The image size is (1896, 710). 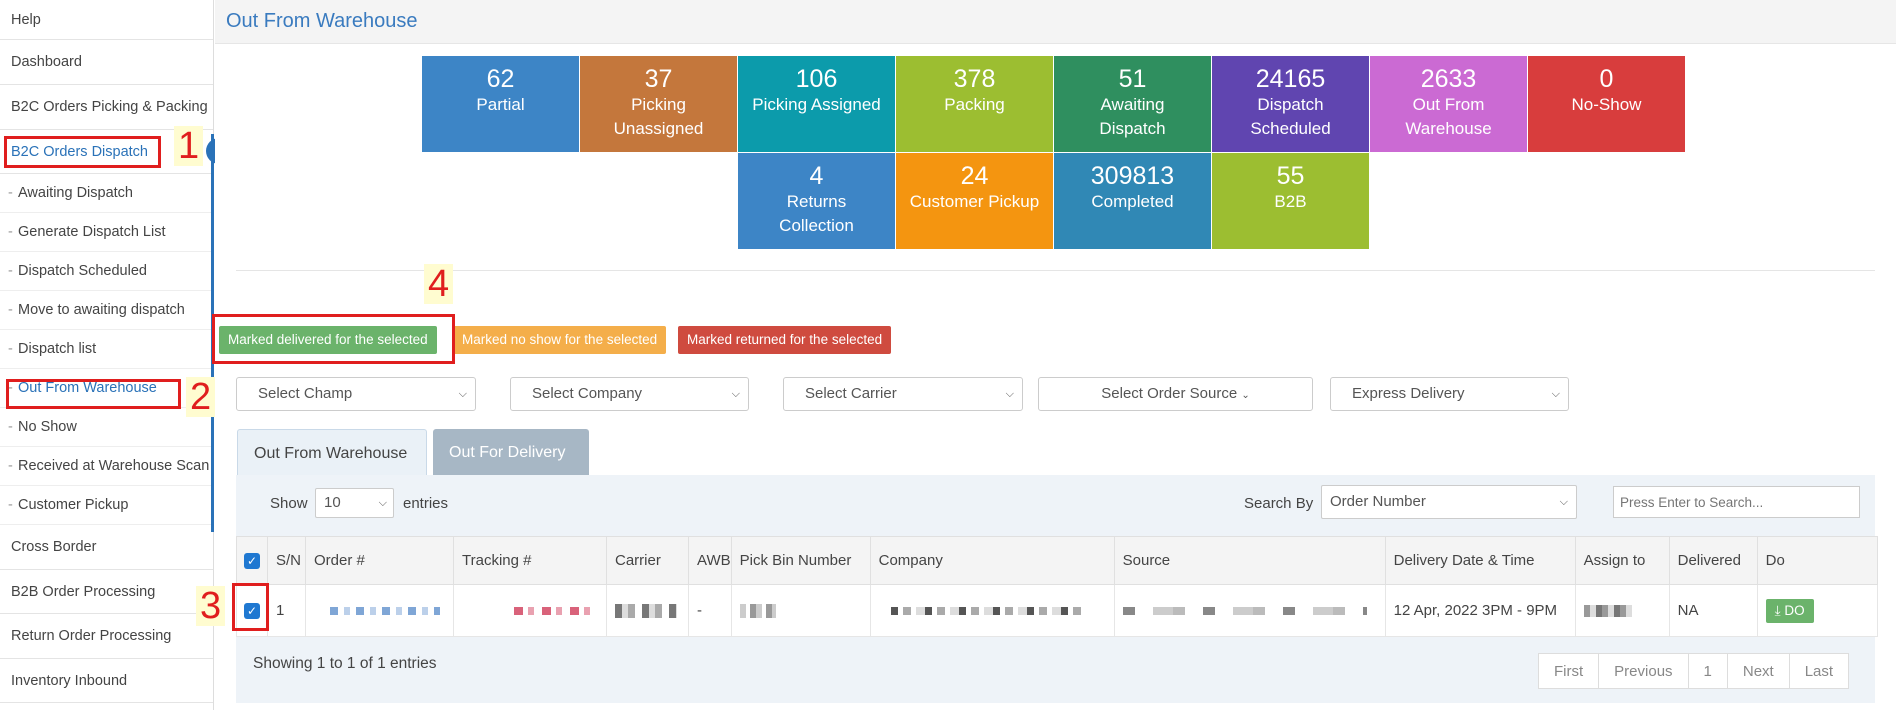 I want to click on sidebar-sub-received-scan: Received at Warehouse Scan, so click(x=106, y=466).